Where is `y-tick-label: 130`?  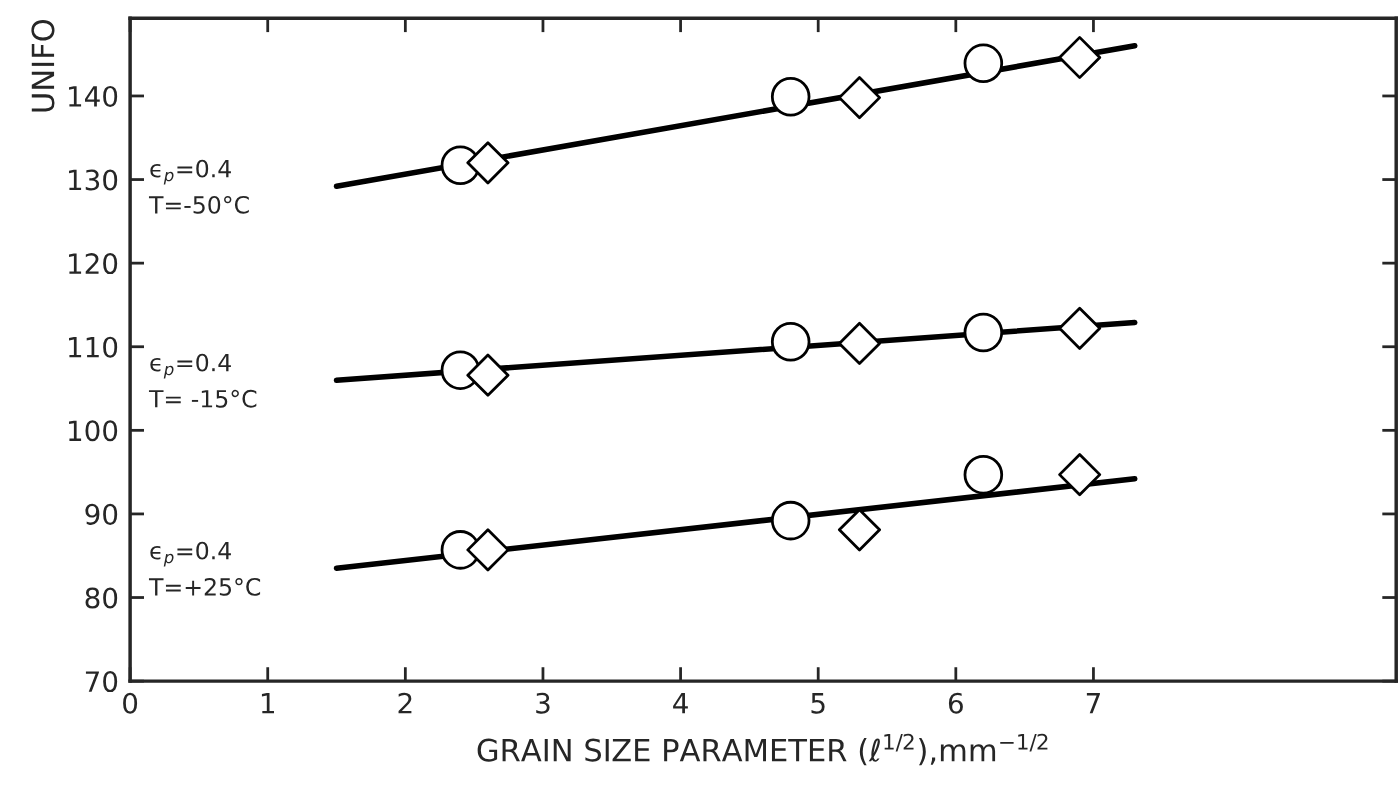
y-tick-label: 130 is located at coordinates (93, 180).